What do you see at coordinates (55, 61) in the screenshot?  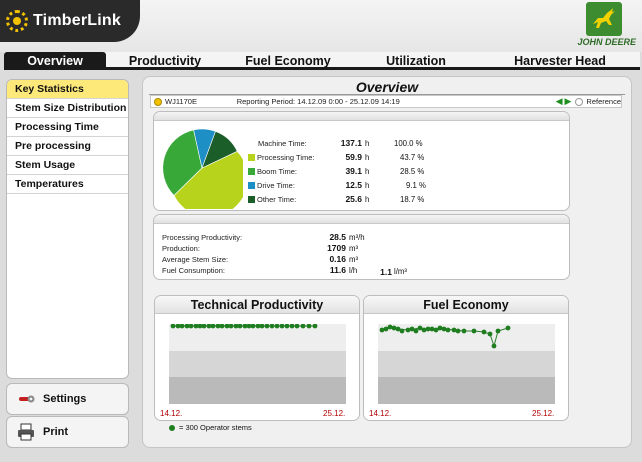 I see `tab-overview: Overview` at bounding box center [55, 61].